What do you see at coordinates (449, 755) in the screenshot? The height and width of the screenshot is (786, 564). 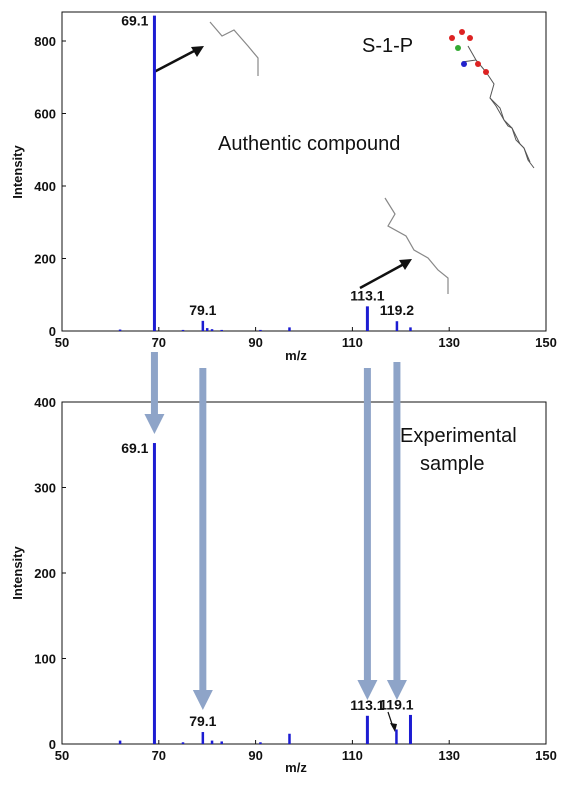 I see `bottom-x-tick-label: 130` at bounding box center [449, 755].